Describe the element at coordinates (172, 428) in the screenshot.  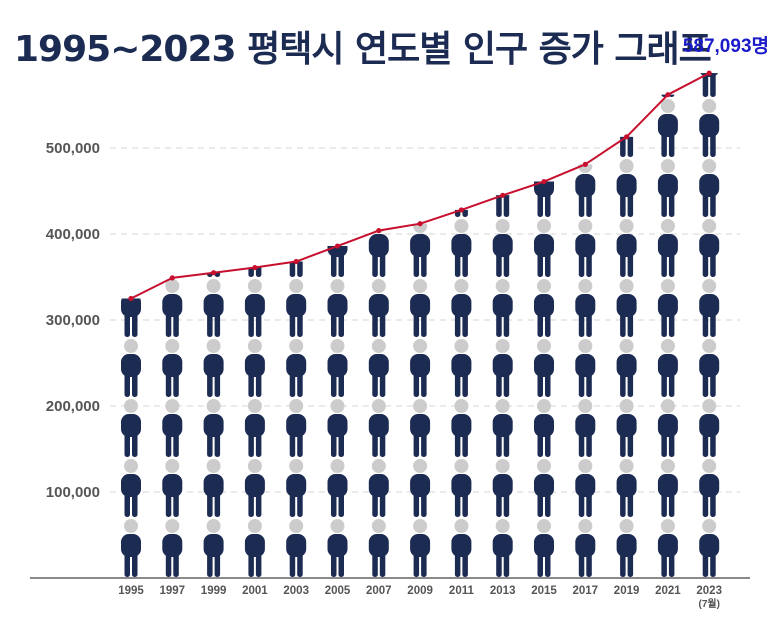
I see `pictograph-column` at that location.